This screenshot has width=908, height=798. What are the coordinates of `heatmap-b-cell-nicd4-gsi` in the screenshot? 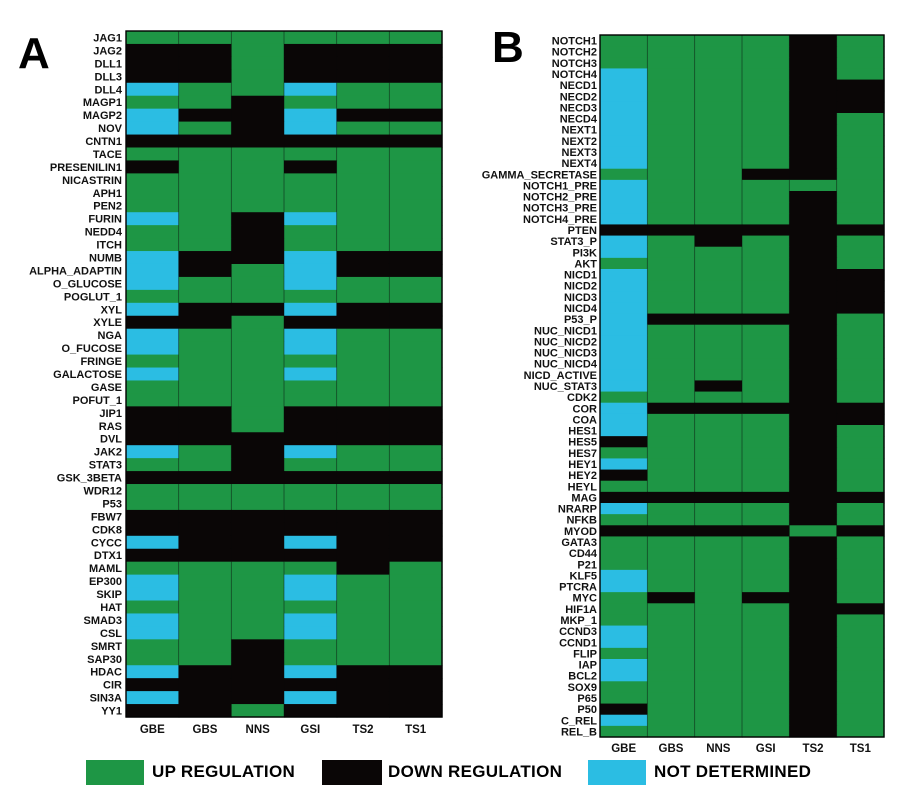 It's located at (766, 308).